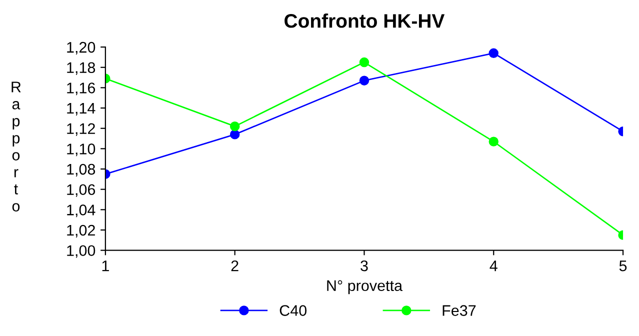 The width and height of the screenshot is (639, 336). Describe the element at coordinates (81, 109) in the screenshot. I see `y-tick-label: 1,14` at that location.